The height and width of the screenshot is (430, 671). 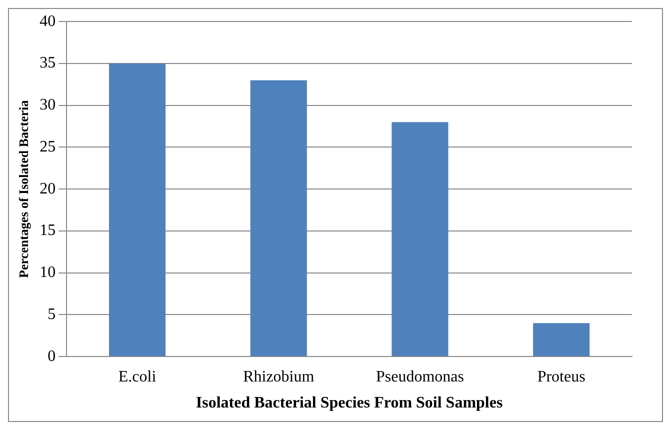 What do you see at coordinates (48, 273) in the screenshot?
I see `y-tick-label: 10` at bounding box center [48, 273].